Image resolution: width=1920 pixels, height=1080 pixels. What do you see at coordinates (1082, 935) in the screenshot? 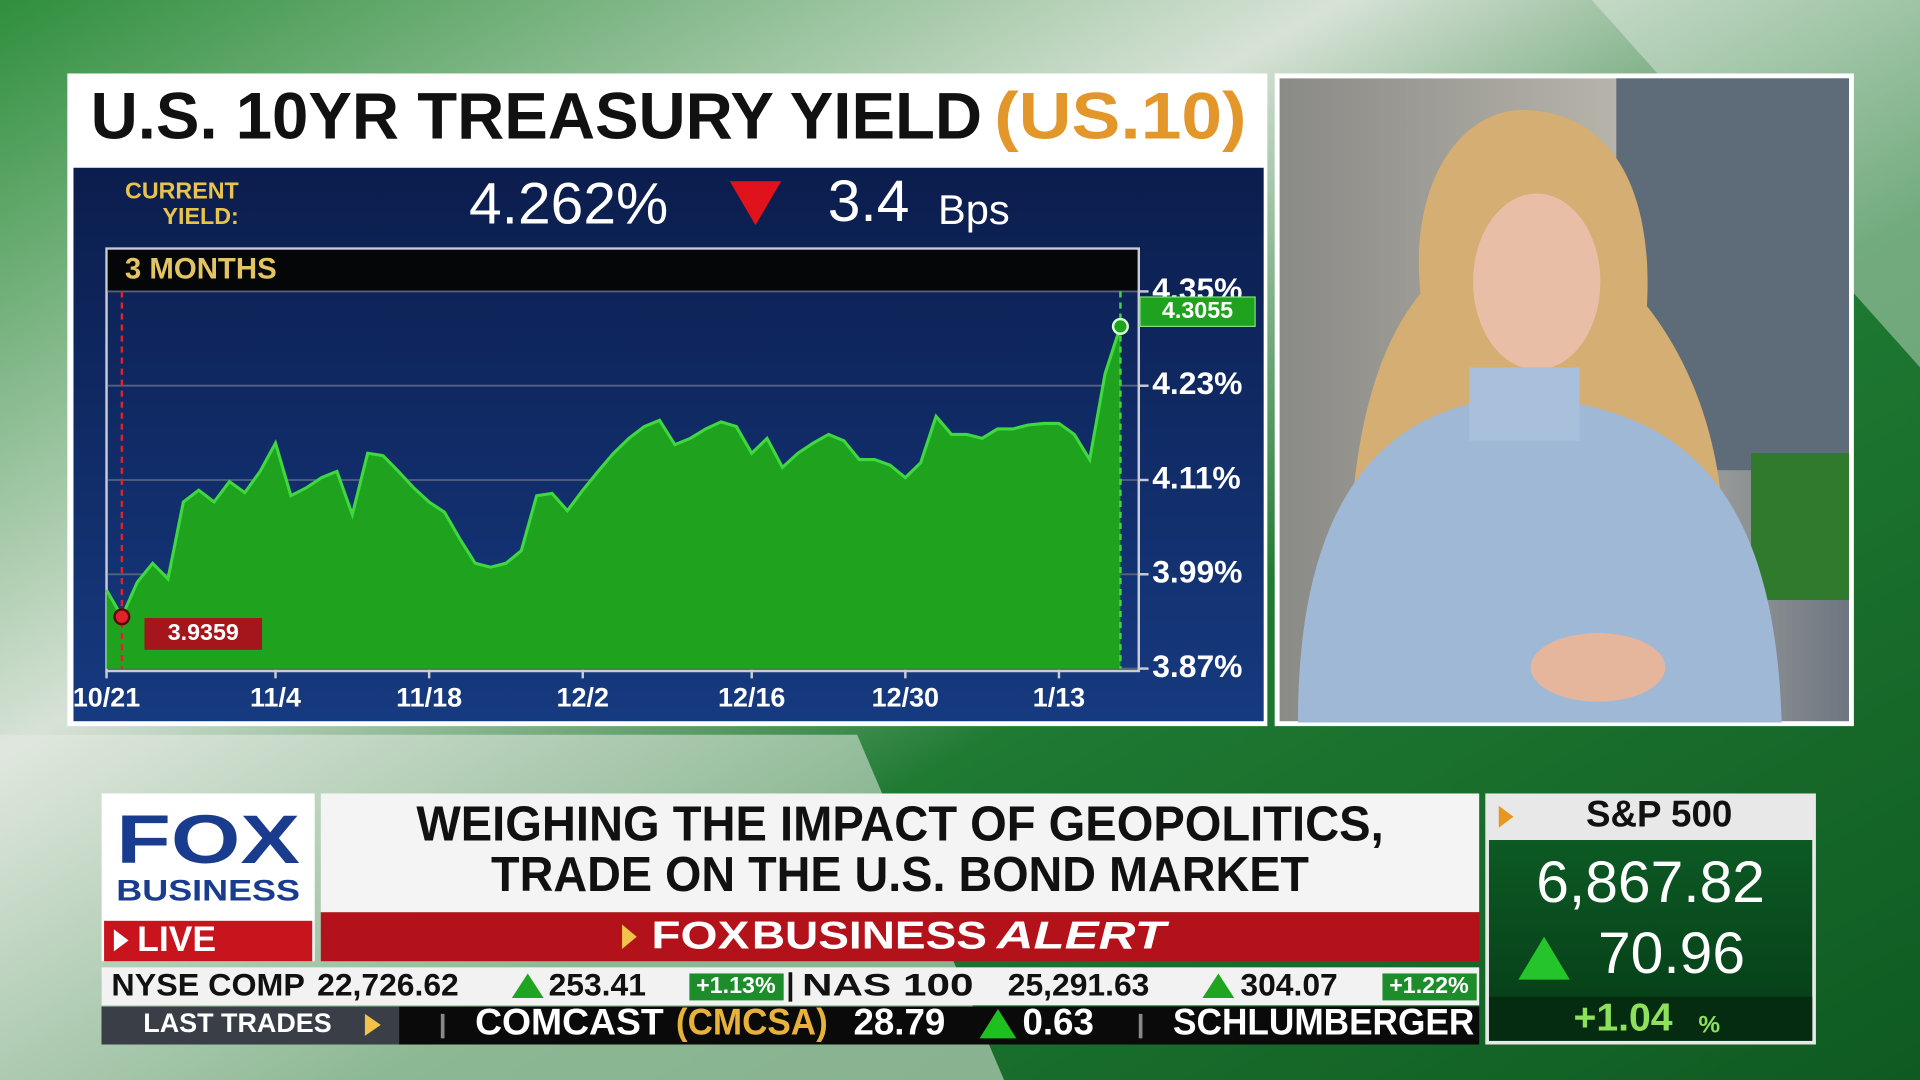
I see `alert-word: ALERT` at bounding box center [1082, 935].